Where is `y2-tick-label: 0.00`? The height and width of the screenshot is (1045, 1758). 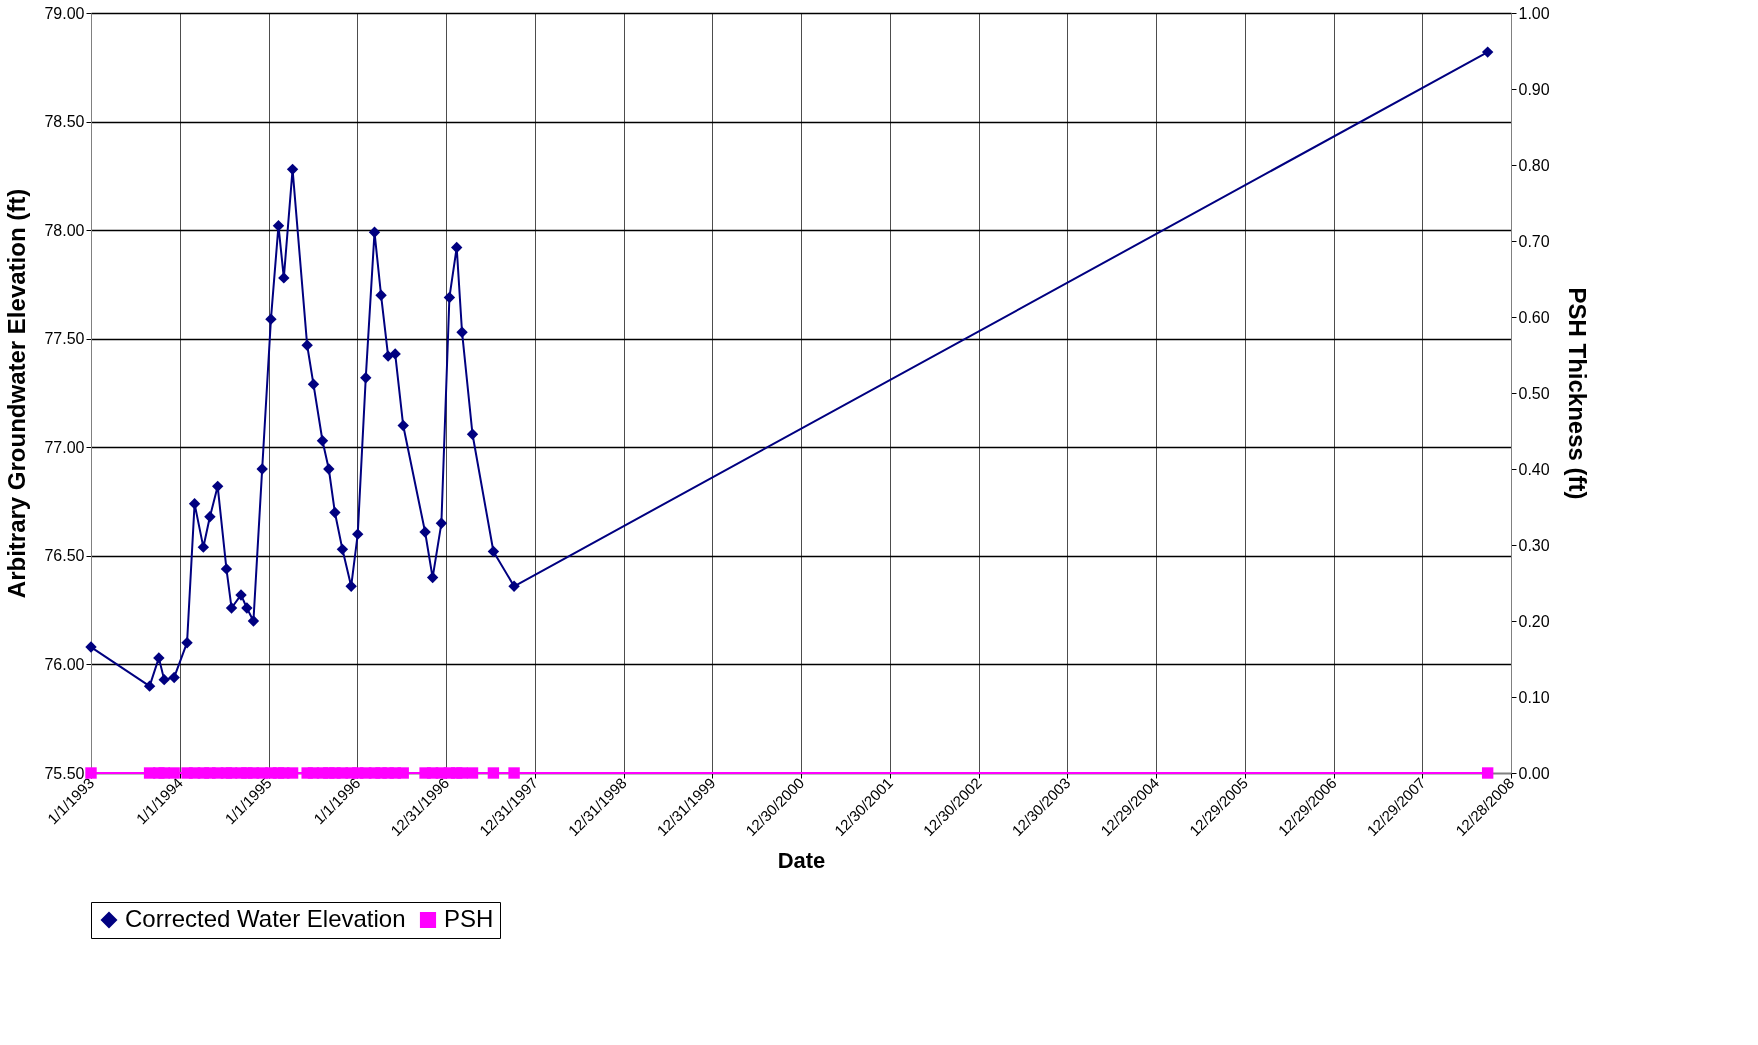 y2-tick-label: 0.00 is located at coordinates (1534, 773).